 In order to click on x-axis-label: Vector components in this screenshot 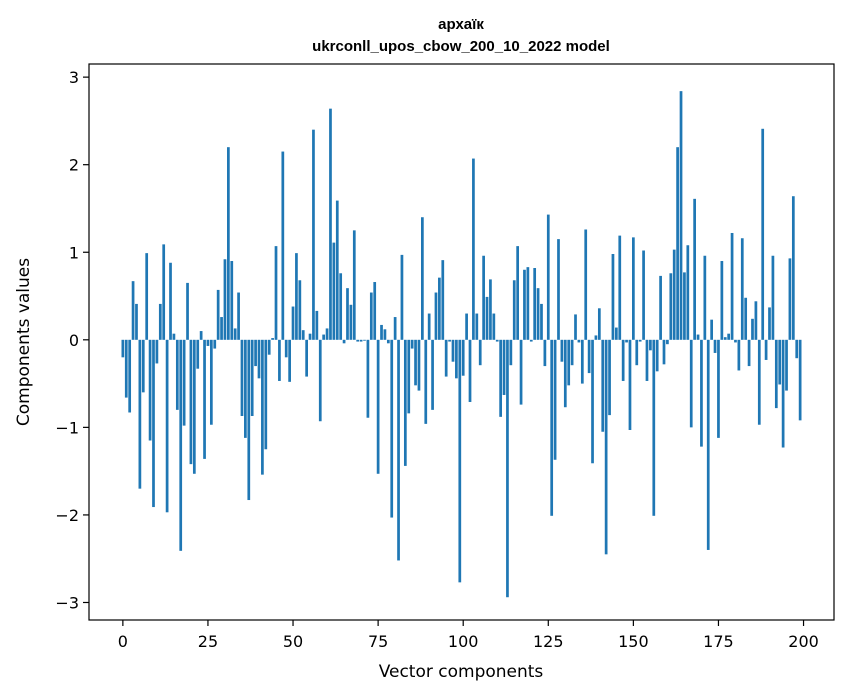, I will do `click(461, 672)`.